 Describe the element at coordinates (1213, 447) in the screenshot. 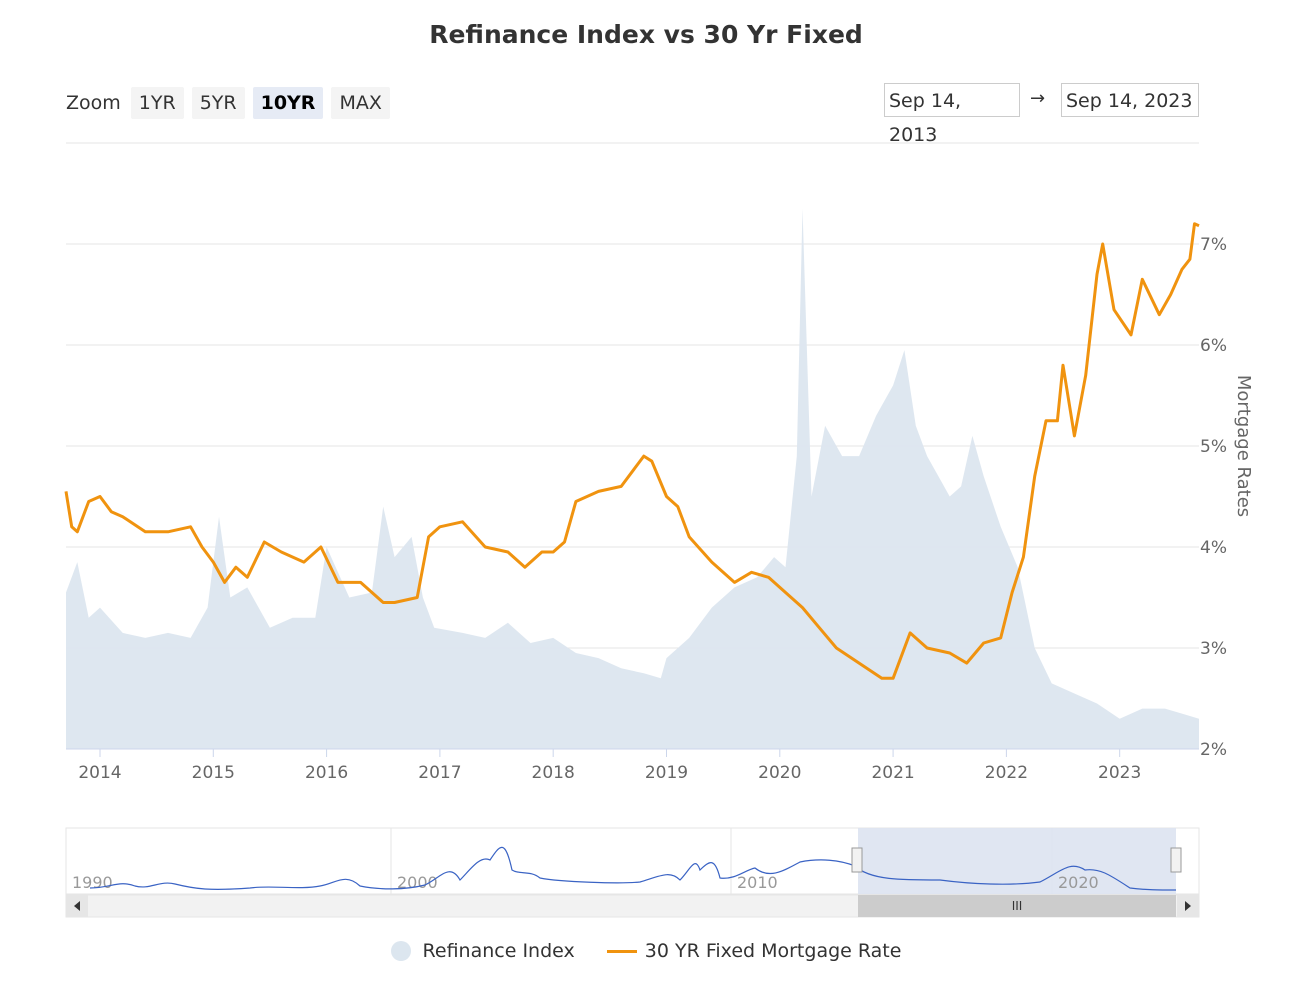

I see `y-tick-label: 5%` at that location.